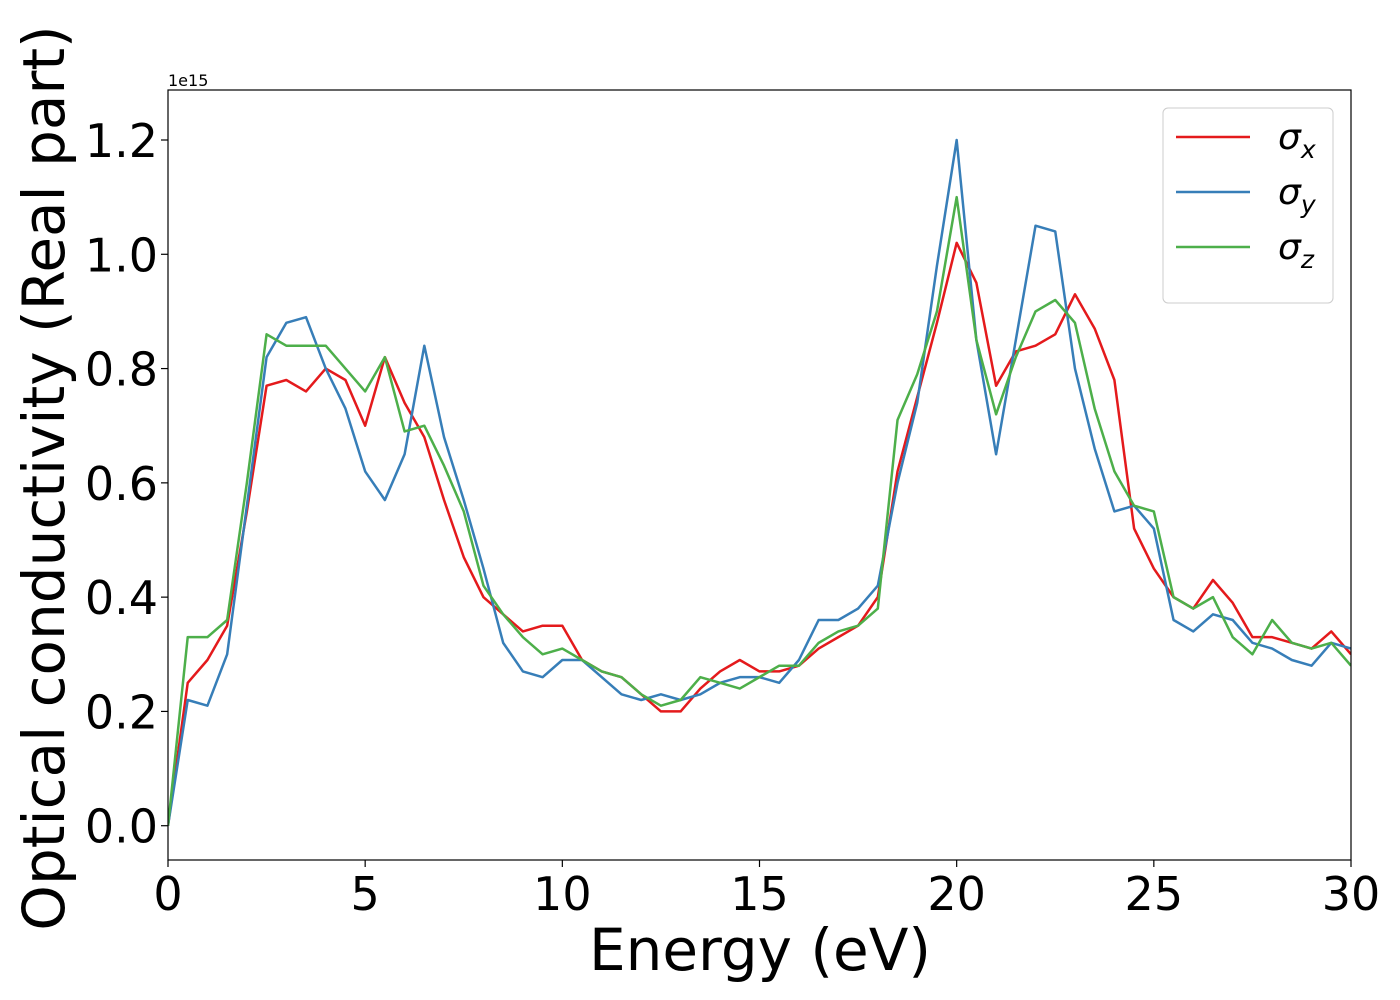  Describe the element at coordinates (759, 894) in the screenshot. I see `x-tick-label: 15` at that location.